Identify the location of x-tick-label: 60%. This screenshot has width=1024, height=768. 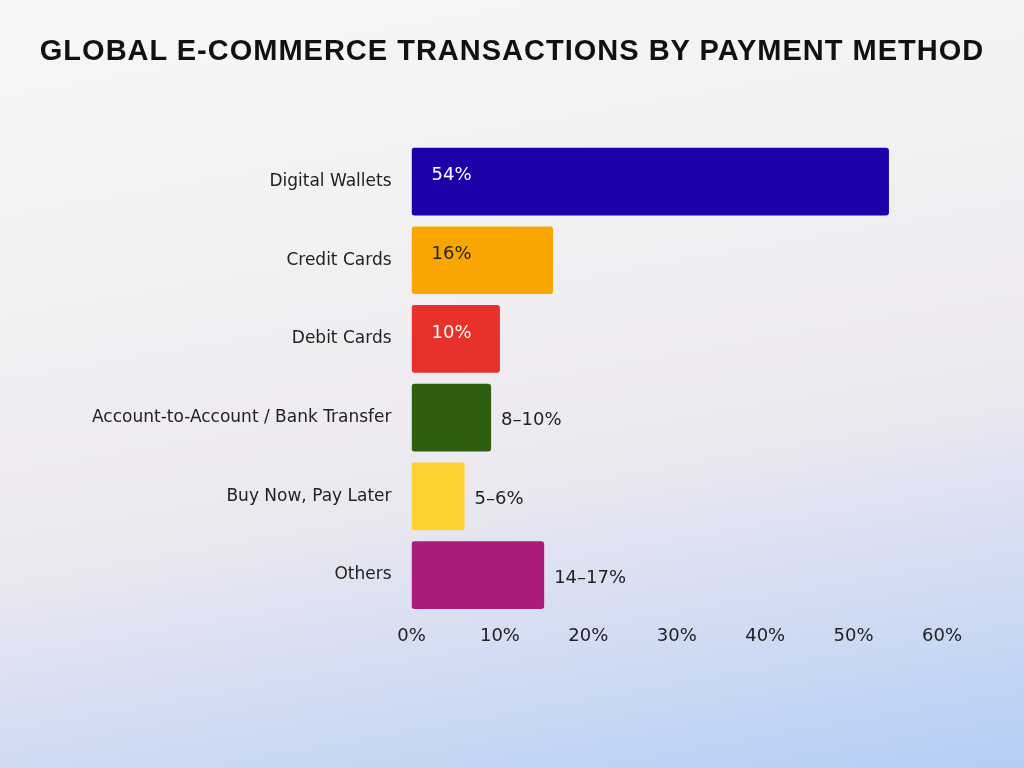
(942, 634).